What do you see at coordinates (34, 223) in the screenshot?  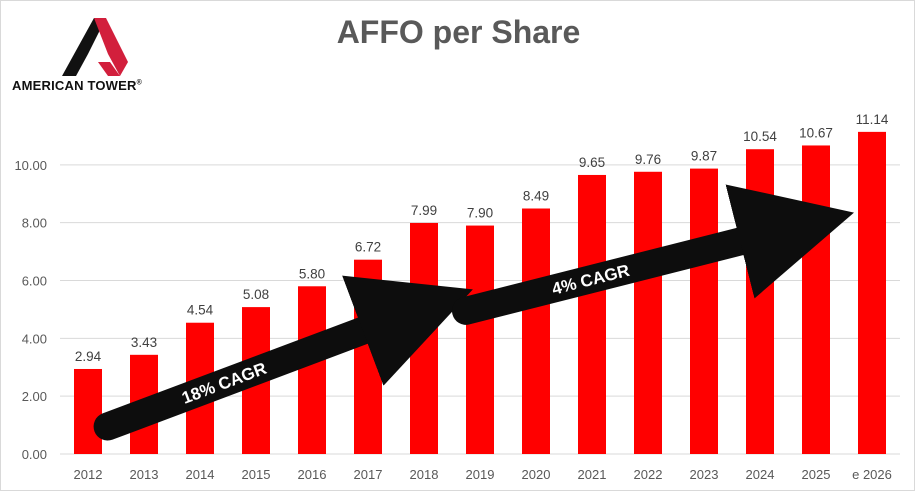 I see `y-tick-label: 8.00` at bounding box center [34, 223].